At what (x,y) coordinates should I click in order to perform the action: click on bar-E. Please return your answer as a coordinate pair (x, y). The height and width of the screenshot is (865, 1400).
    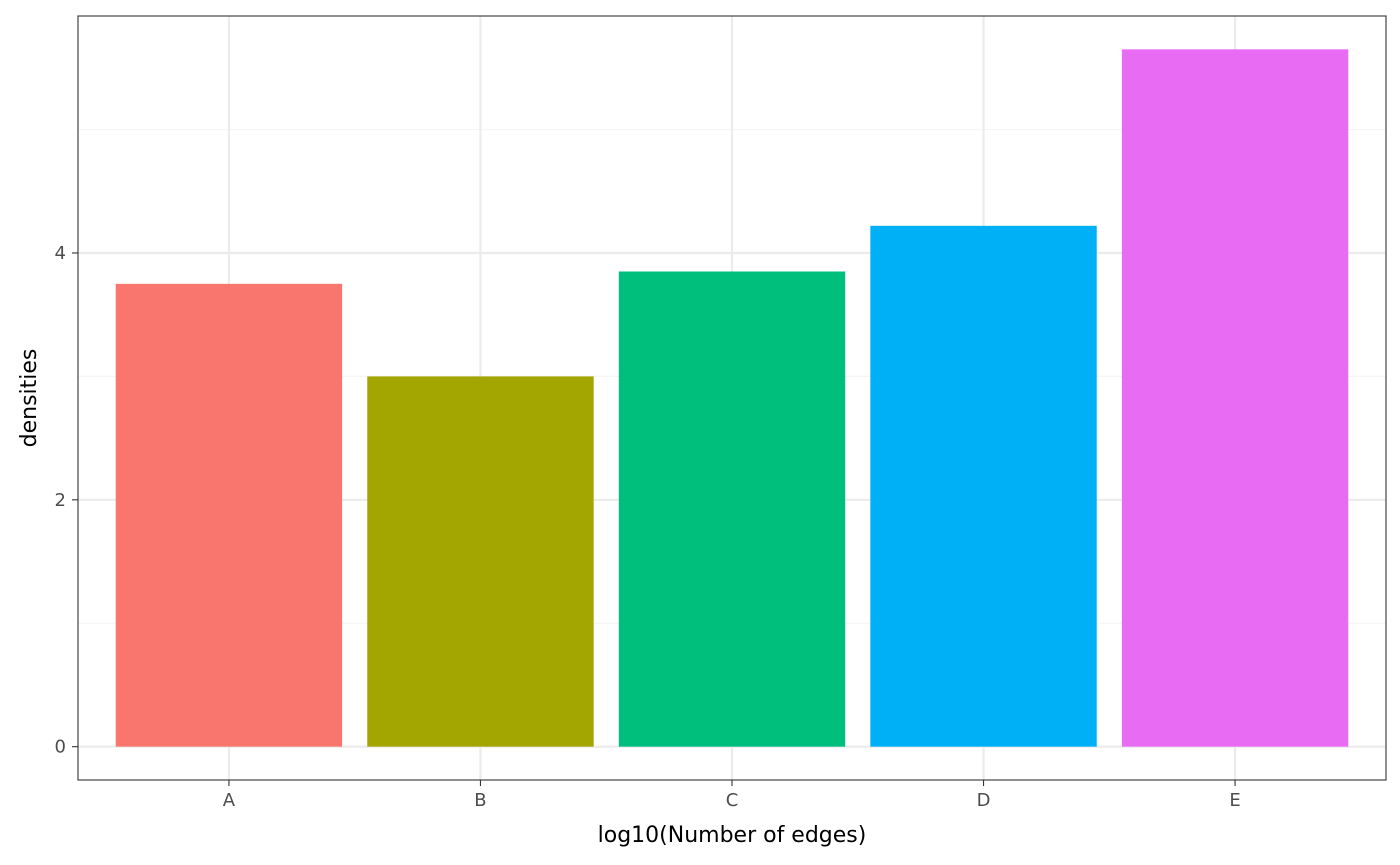
    Looking at the image, I should click on (1235, 398).